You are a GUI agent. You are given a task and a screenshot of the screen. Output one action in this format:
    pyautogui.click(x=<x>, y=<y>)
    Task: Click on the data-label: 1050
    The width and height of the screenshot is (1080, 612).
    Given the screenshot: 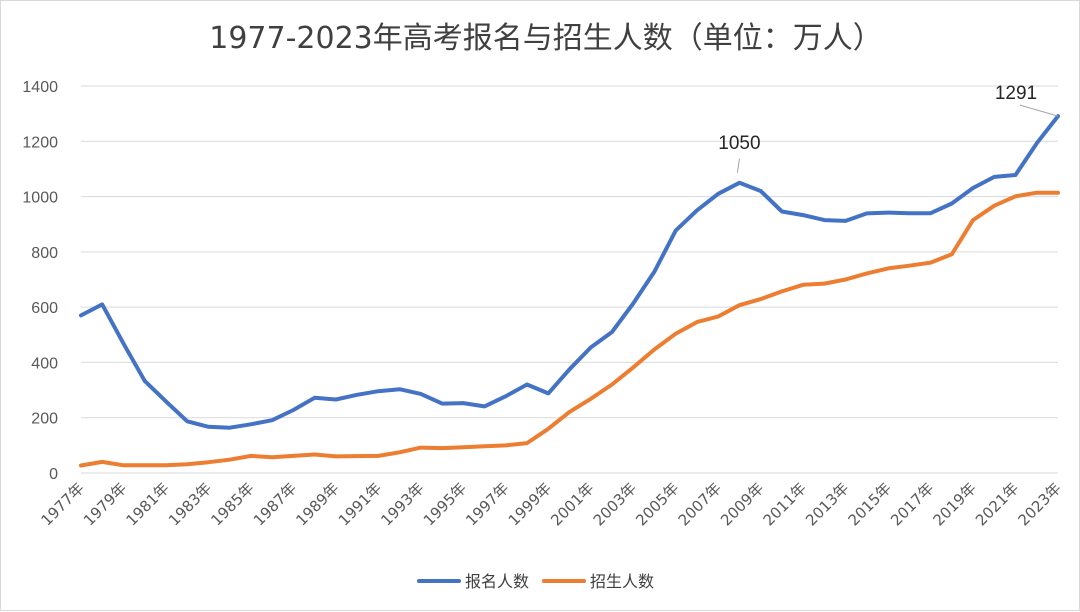 What is the action you would take?
    pyautogui.click(x=739, y=143)
    